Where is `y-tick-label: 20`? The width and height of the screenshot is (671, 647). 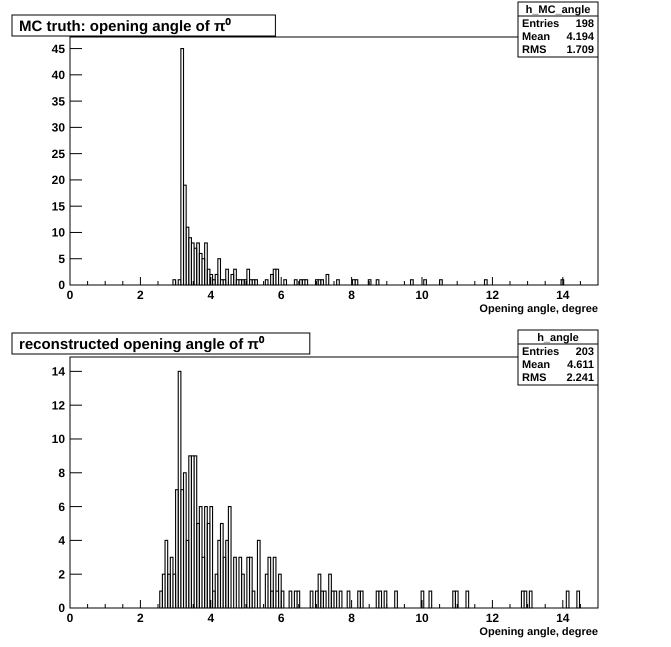
y-tick-label: 20 is located at coordinates (59, 180).